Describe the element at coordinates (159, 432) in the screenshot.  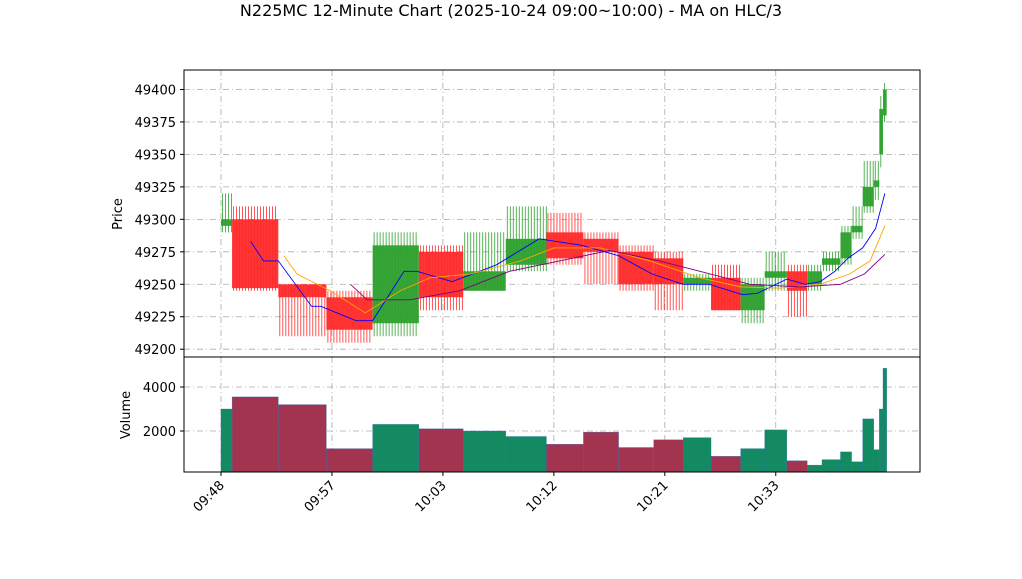
I see `y-tick-label: 2000` at that location.